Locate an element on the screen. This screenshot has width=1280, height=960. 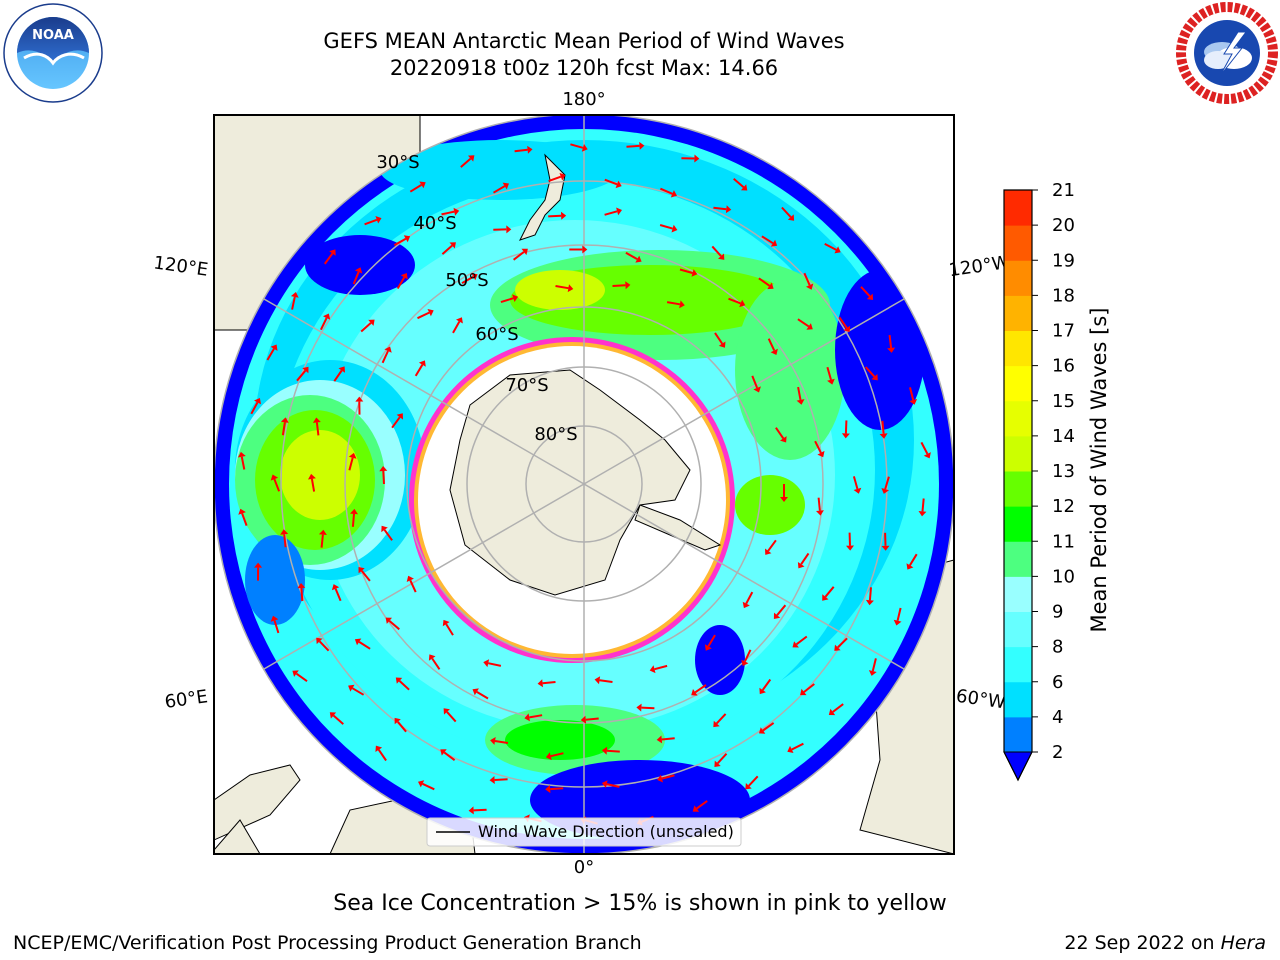
colorbar-tick-label: 9 is located at coordinates (1057, 612).